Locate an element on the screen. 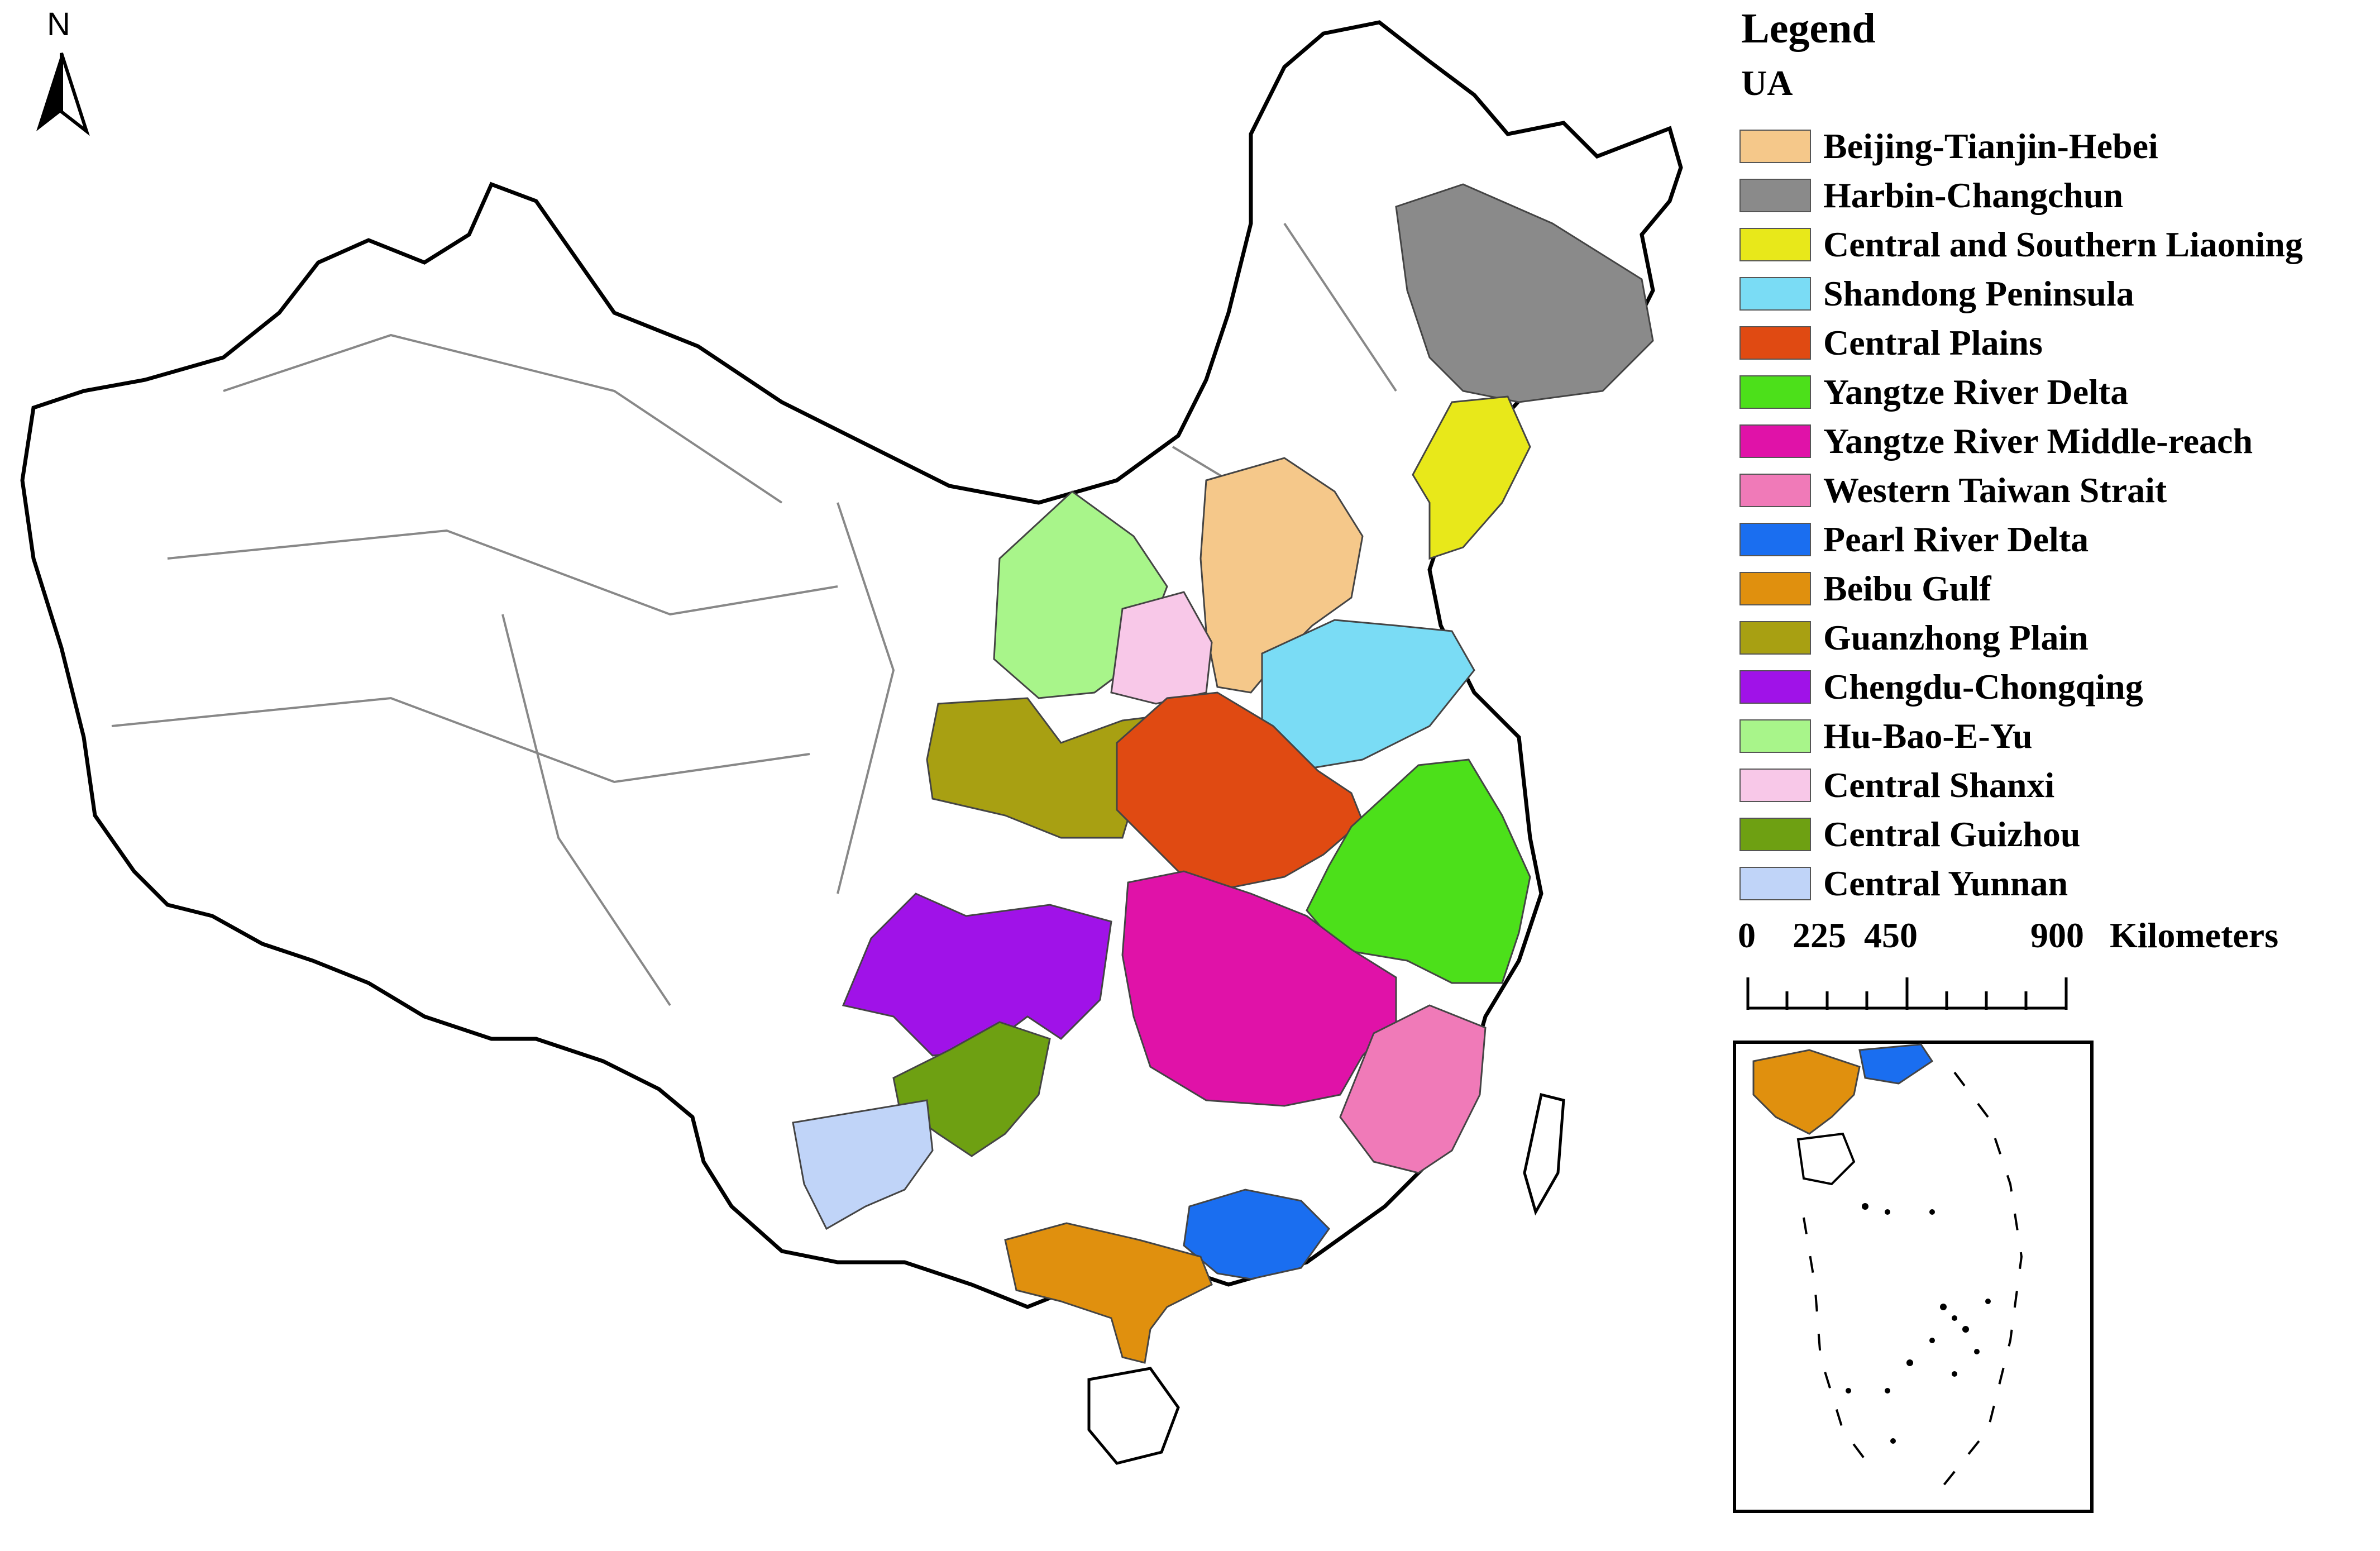 This screenshot has width=2380, height=1551. north-arrow-label: N is located at coordinates (58, 24).